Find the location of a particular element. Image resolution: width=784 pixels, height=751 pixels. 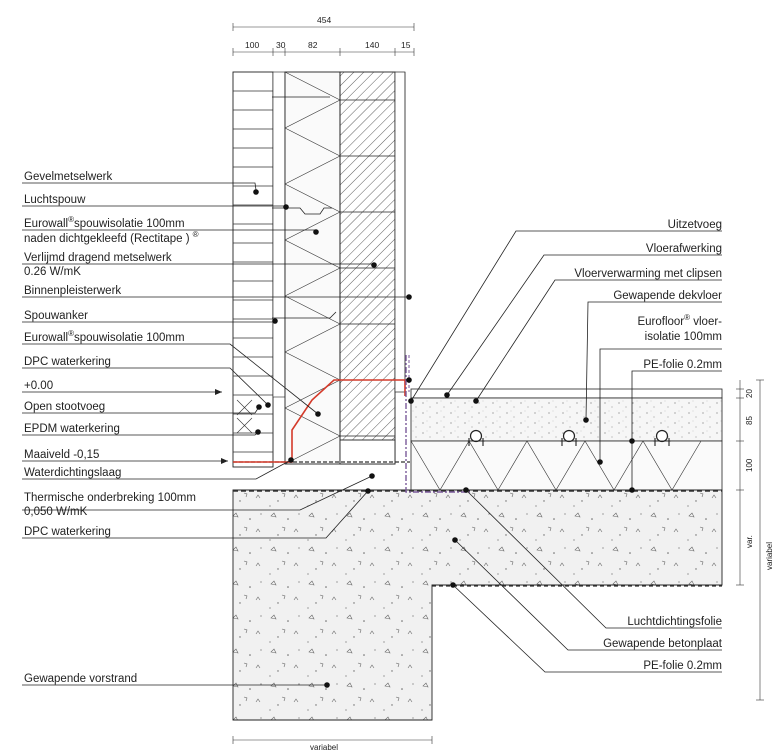

label-binnenpleisterwerk: Binnenpleisterwerk is located at coordinates (72, 291).